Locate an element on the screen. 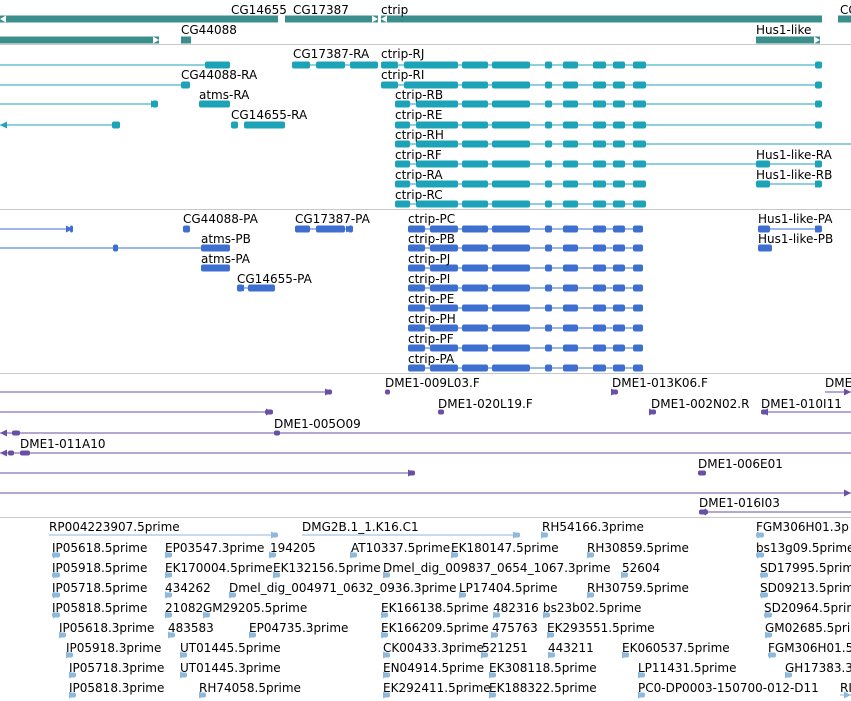  ests-feature: RH54166.3prime is located at coordinates (592, 529).